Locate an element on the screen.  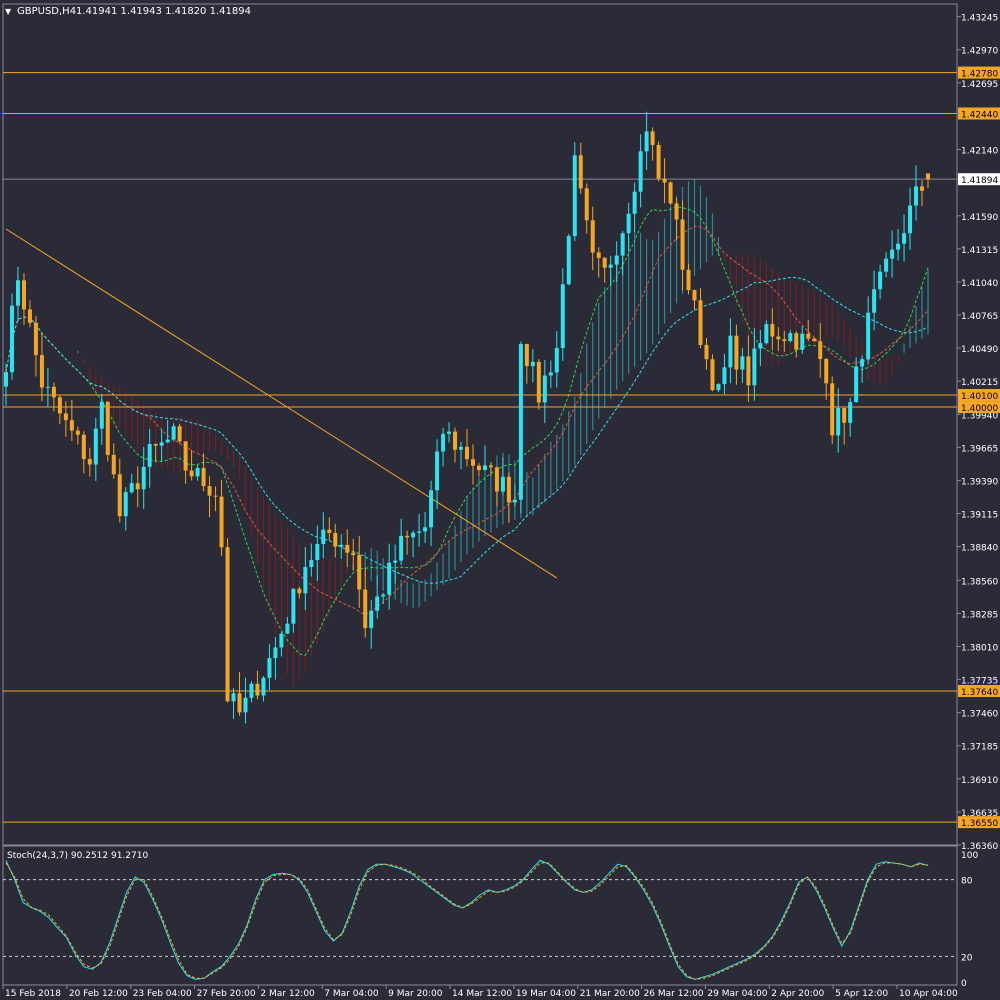
stochastic-axis: 100 80 20 0 is located at coordinates (969, 920).